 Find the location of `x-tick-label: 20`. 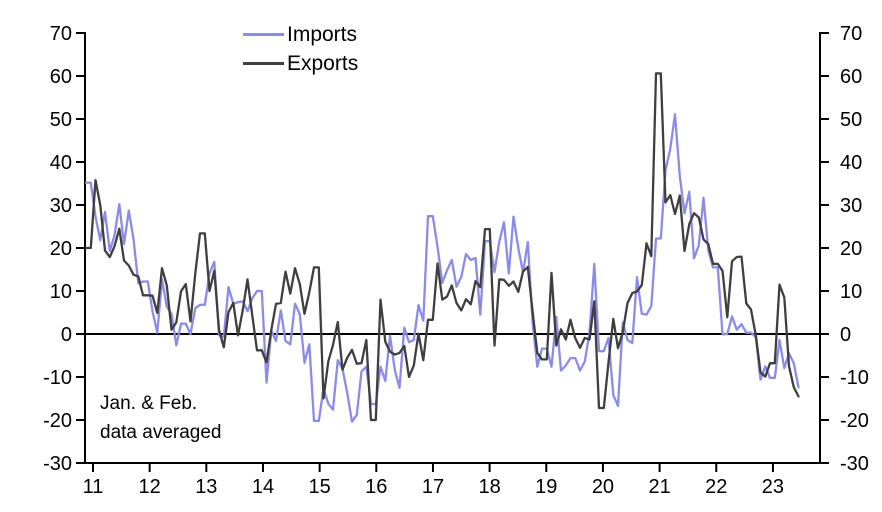

x-tick-label: 20 is located at coordinates (603, 487).